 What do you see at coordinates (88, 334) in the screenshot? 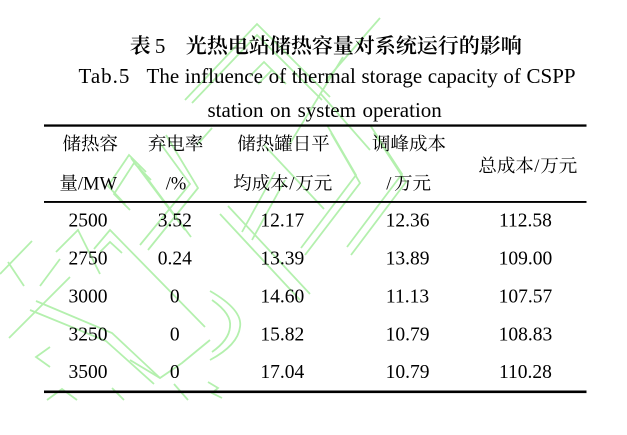
I see `svg-text: 3250` at bounding box center [88, 334].